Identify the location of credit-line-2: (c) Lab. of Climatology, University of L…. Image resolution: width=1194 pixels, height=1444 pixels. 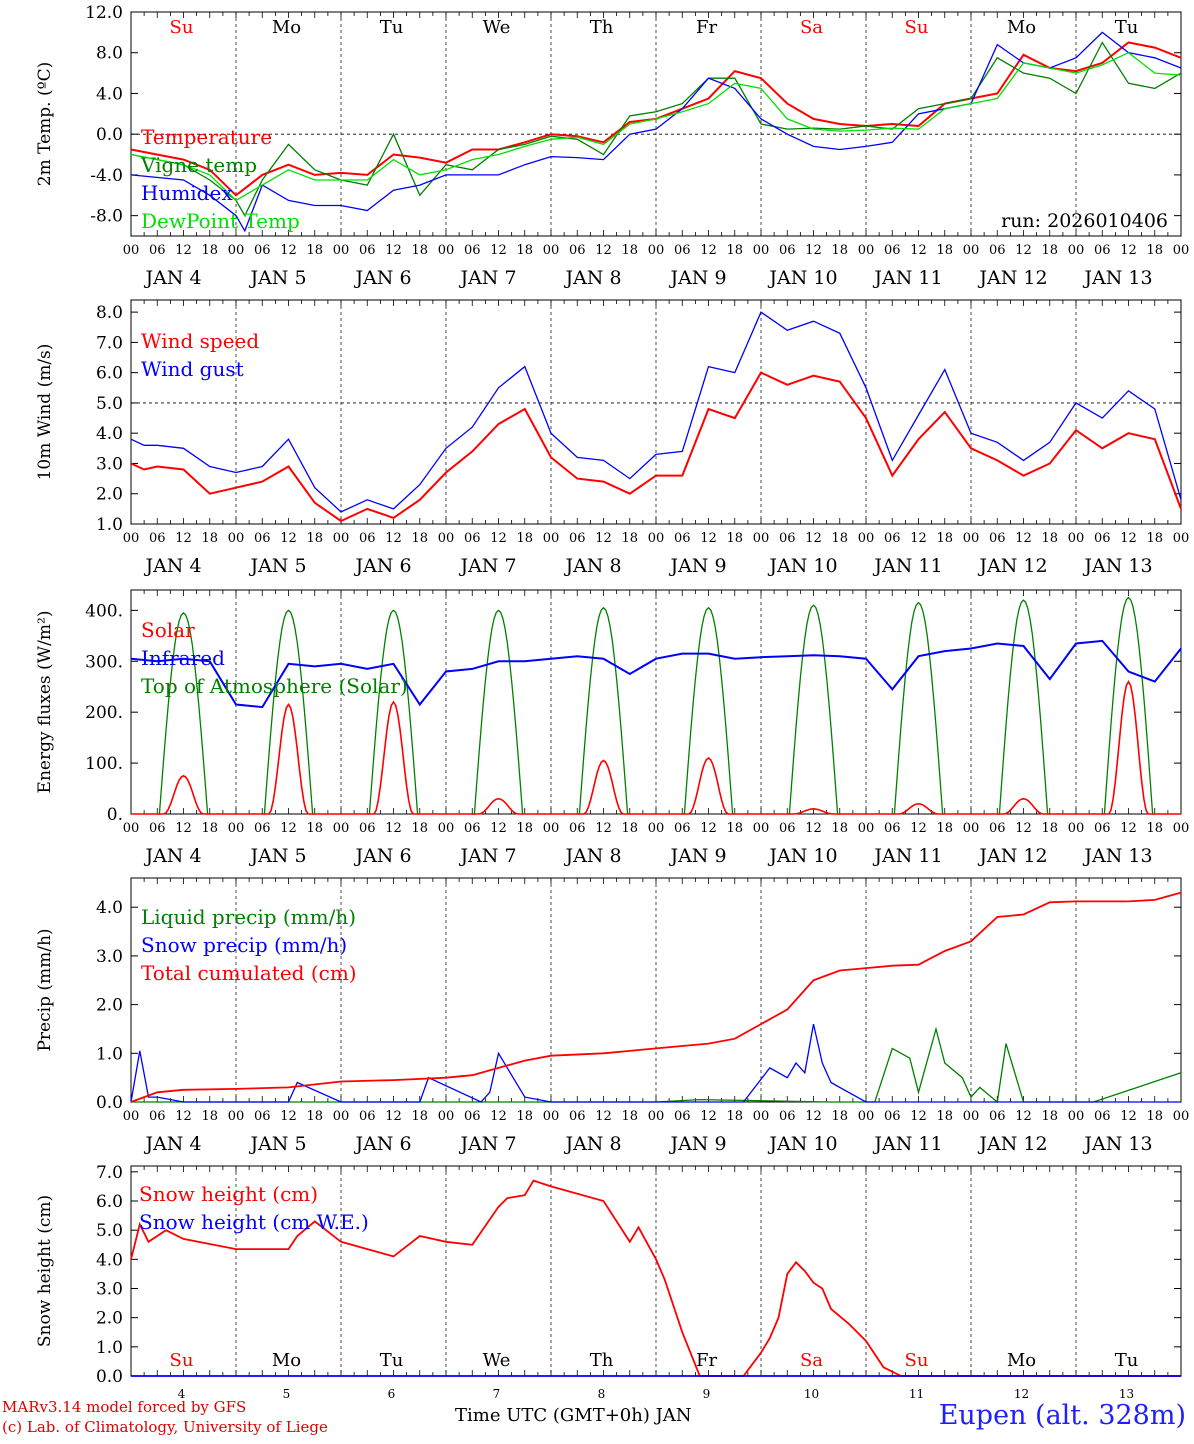
(165, 1427).